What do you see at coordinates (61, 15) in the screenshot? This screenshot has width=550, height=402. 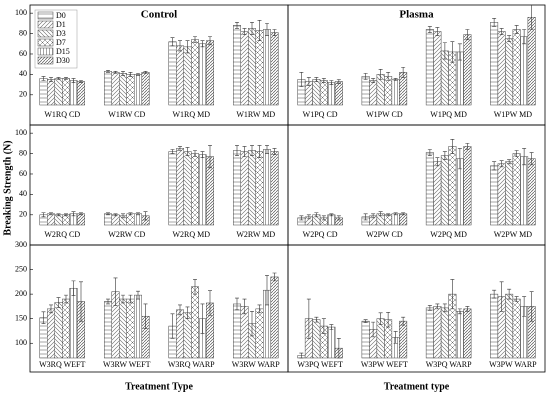 I see `legend-label: D0` at bounding box center [61, 15].